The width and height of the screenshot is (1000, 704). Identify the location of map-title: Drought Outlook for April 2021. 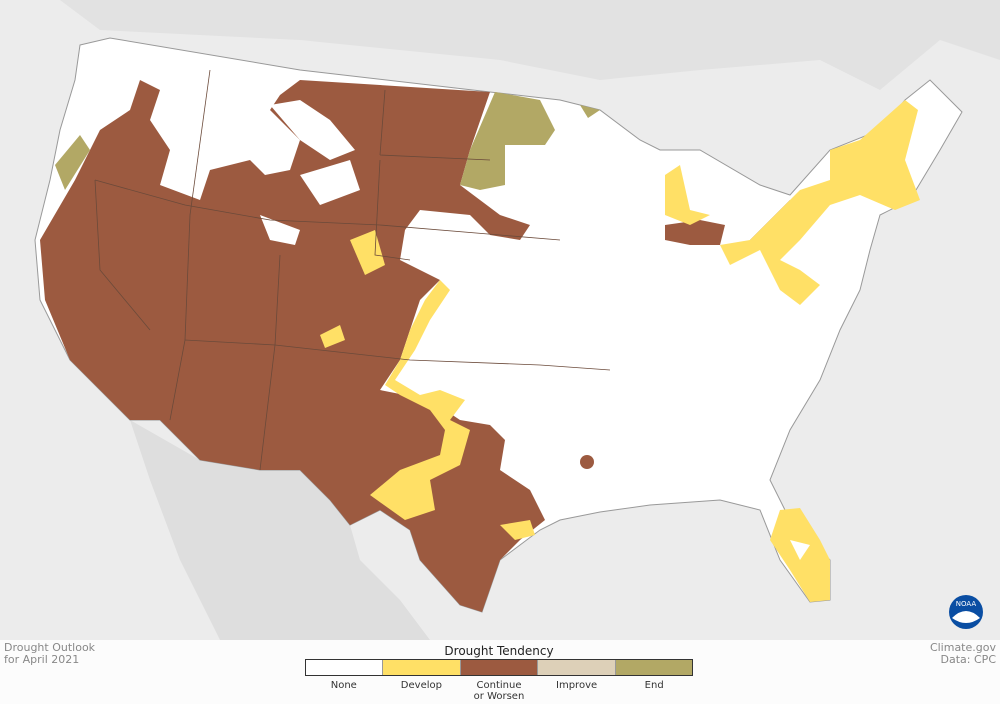
(49, 654).